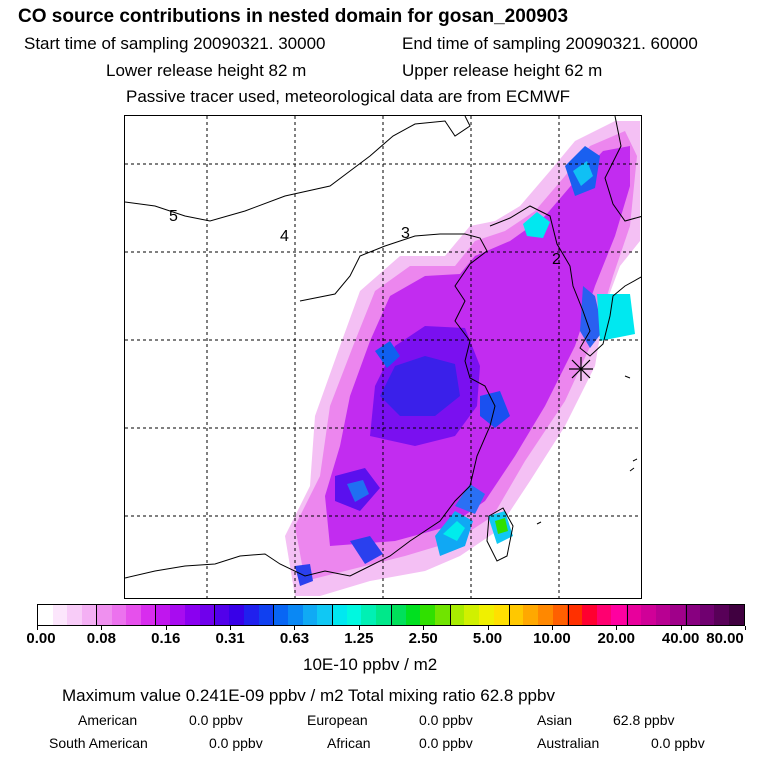 The width and height of the screenshot is (768, 768). Describe the element at coordinates (41, 638) in the screenshot. I see `colorbar-label: 0.00` at that location.